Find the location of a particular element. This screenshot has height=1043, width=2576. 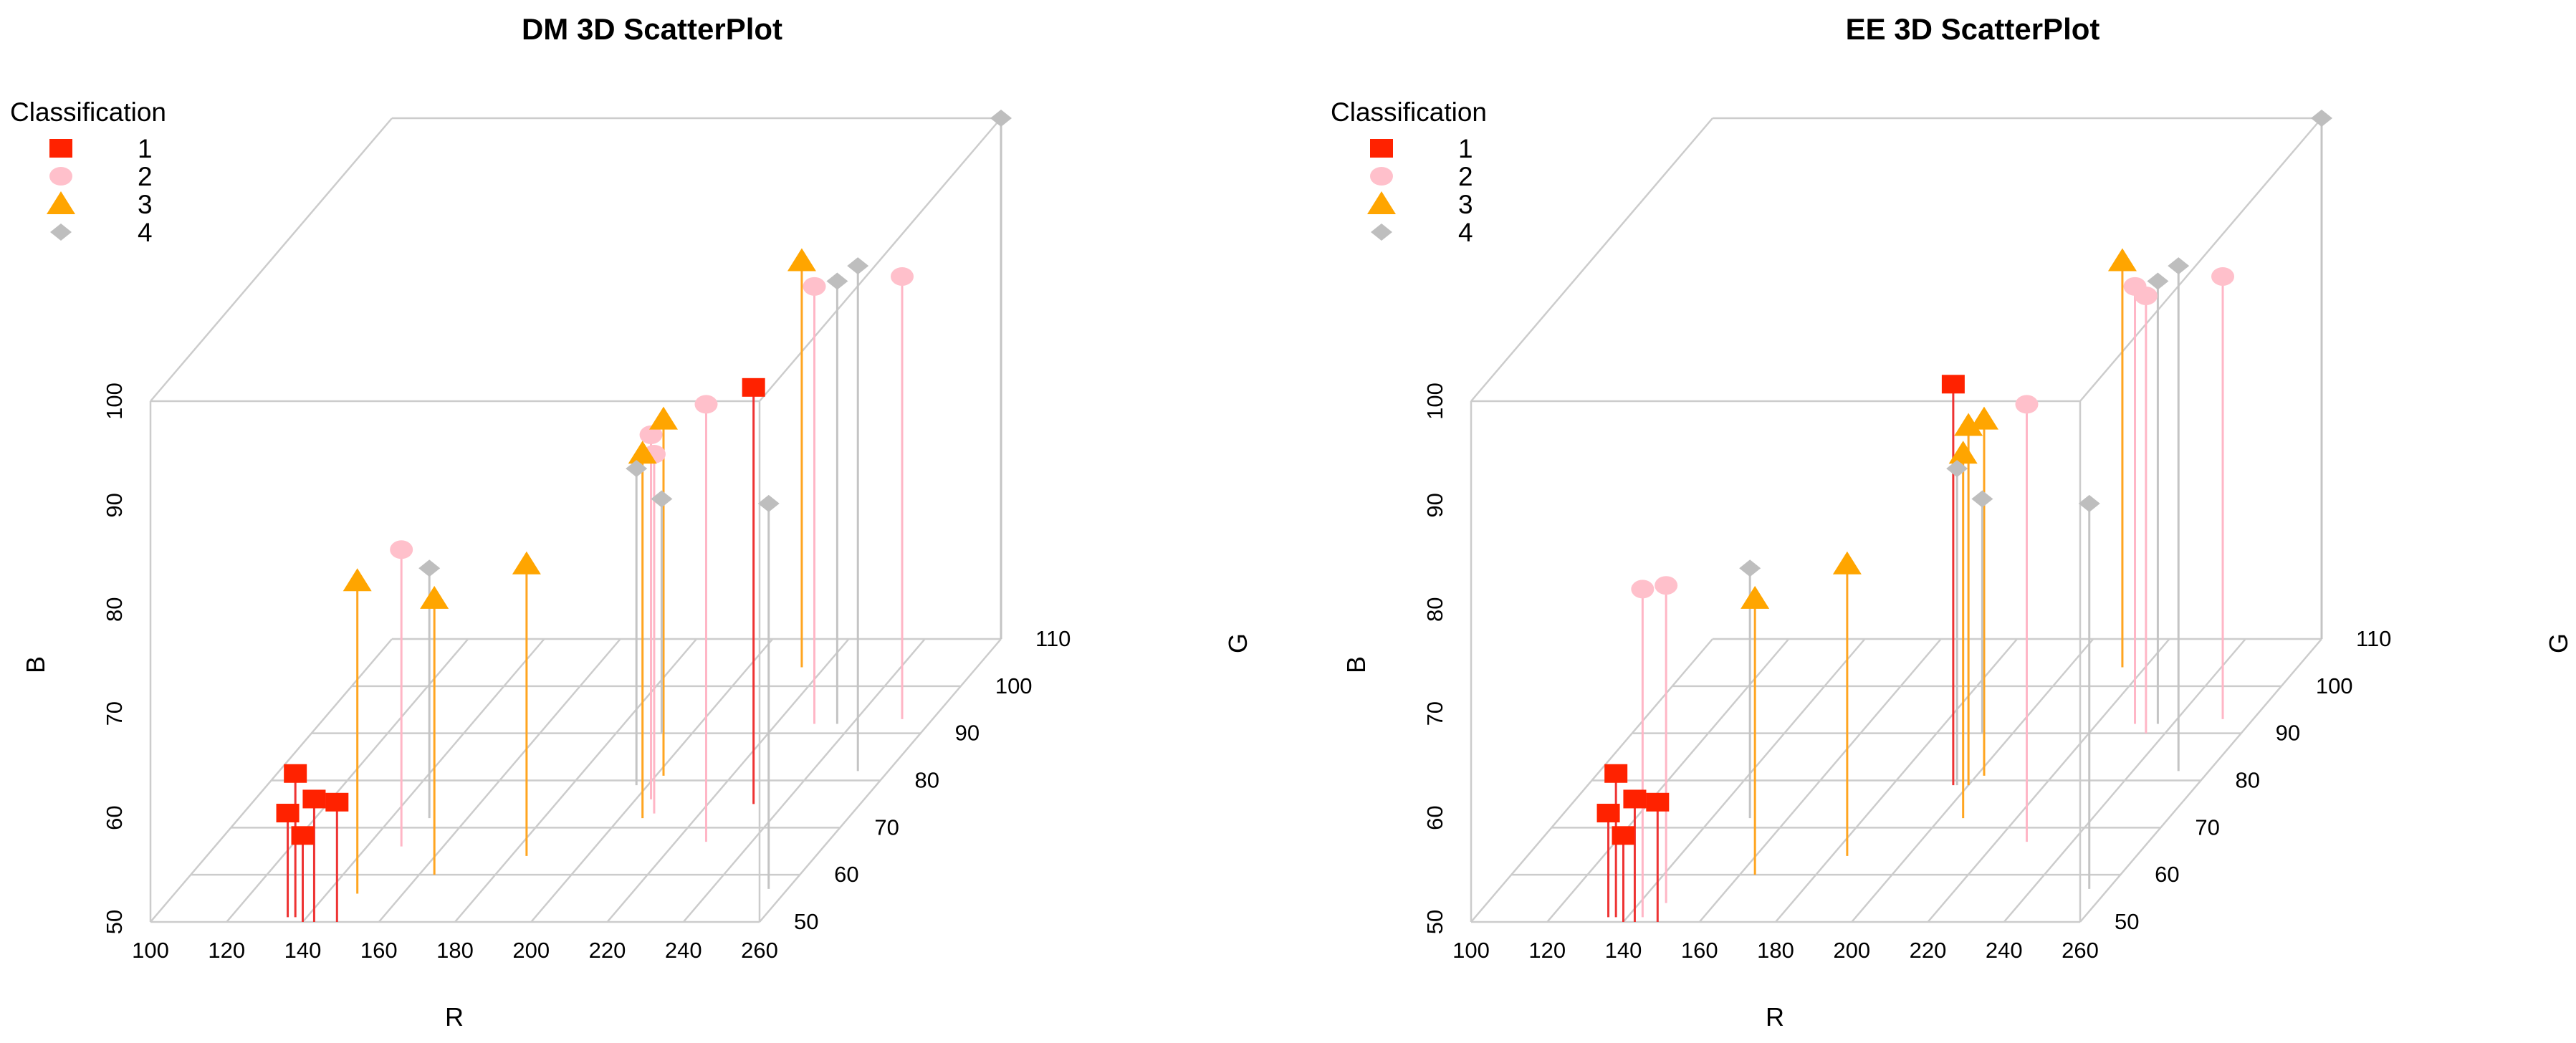

z-tick-label: 100 is located at coordinates (1434, 401).